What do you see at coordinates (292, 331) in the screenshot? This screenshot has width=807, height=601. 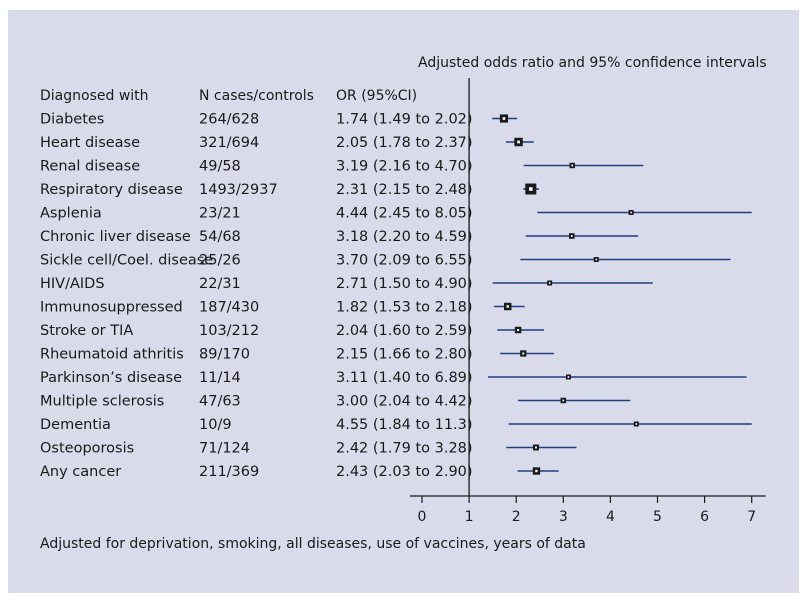 I see `table-row: Stroke or TIA 103/212 2.04 (1.60 to 2.59)` at bounding box center [292, 331].